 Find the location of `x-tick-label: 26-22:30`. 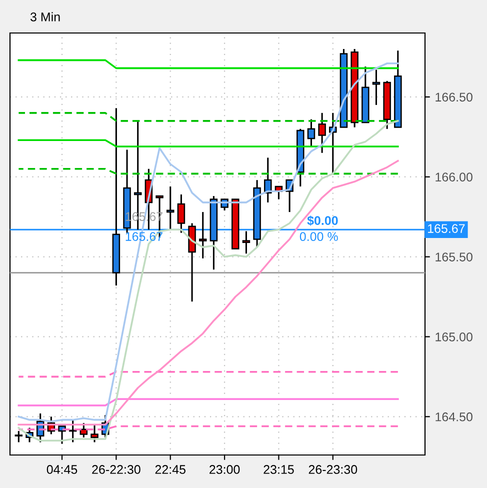

x-tick-label: 26-22:30 is located at coordinates (116, 469).